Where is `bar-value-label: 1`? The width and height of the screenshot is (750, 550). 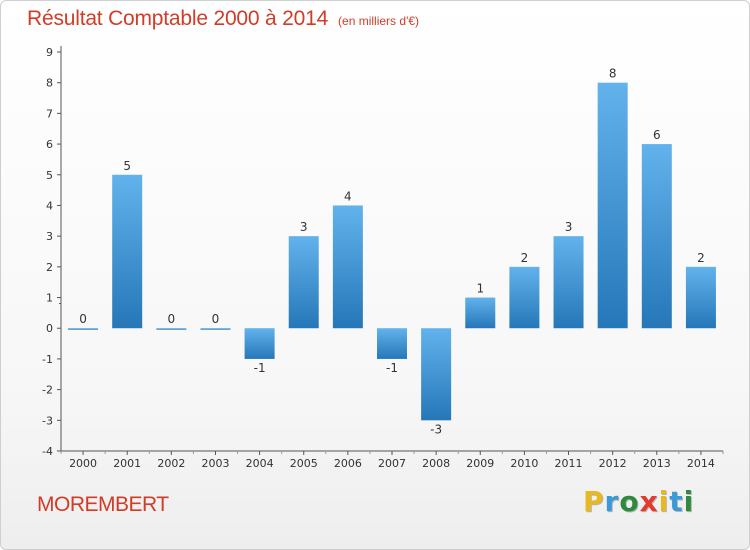
bar-value-label: 1 is located at coordinates (480, 289).